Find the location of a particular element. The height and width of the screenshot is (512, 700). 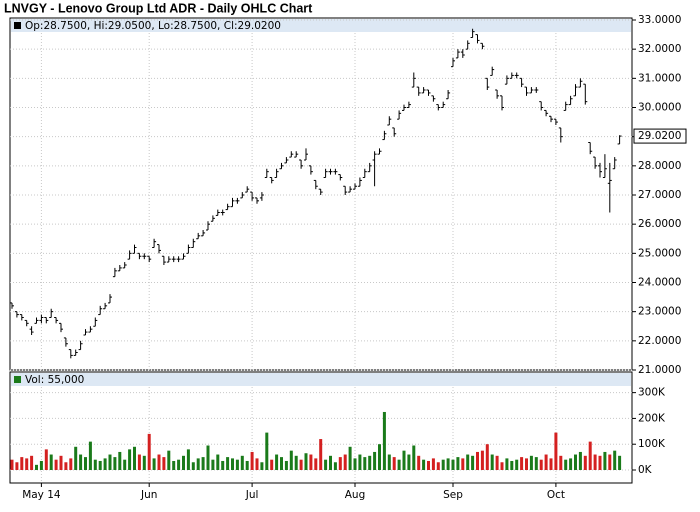

y-tick-label: 0K is located at coordinates (645, 470).